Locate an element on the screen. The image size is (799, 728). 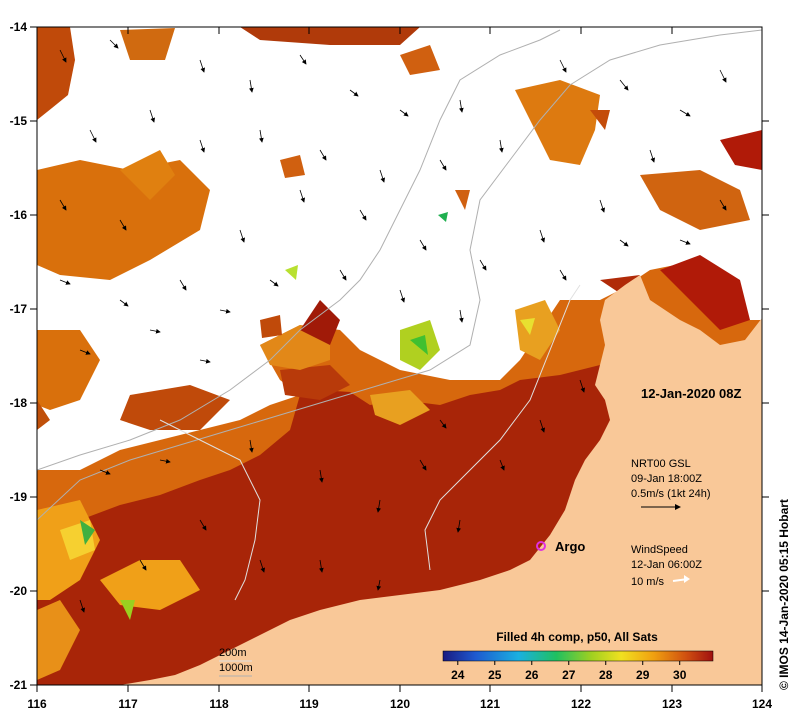
argo-marker is located at coordinates (541, 546).